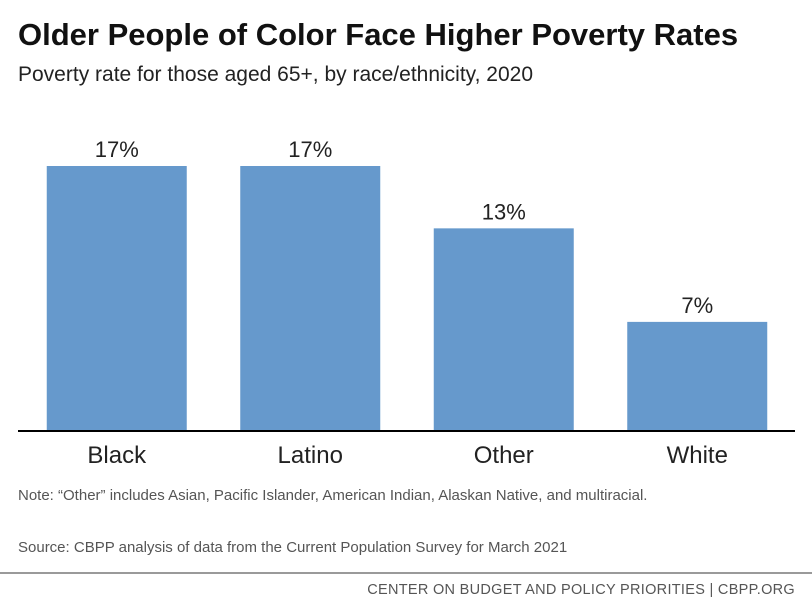 The width and height of the screenshot is (812, 616). I want to click on category-label-white: White, so click(697, 455).